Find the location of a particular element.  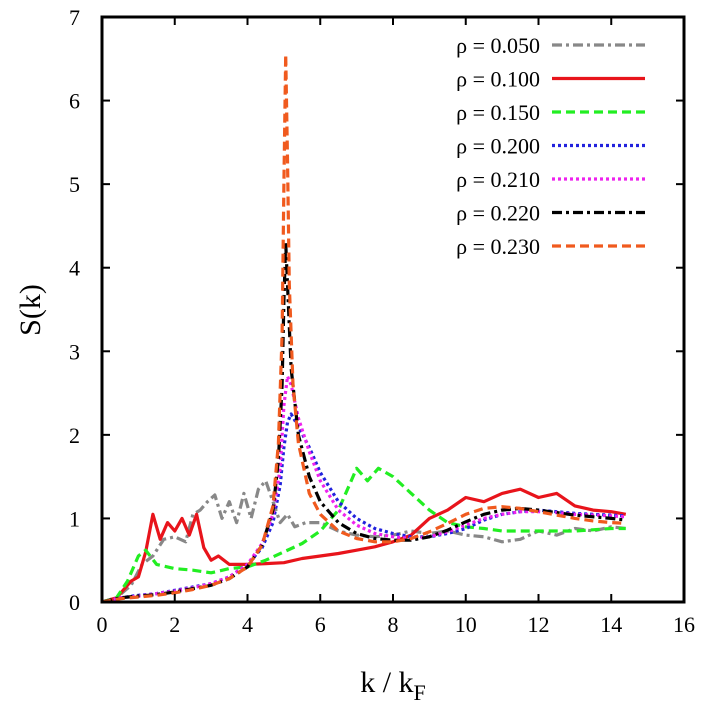

y-tick-label: 2 is located at coordinates (74, 435).